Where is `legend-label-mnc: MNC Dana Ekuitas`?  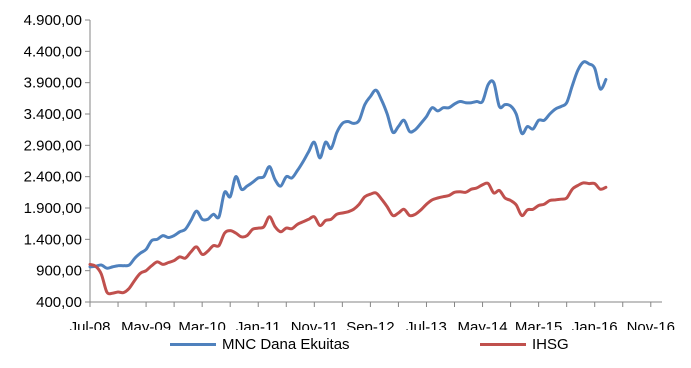
legend-label-mnc: MNC Dana Ekuitas is located at coordinates (286, 344).